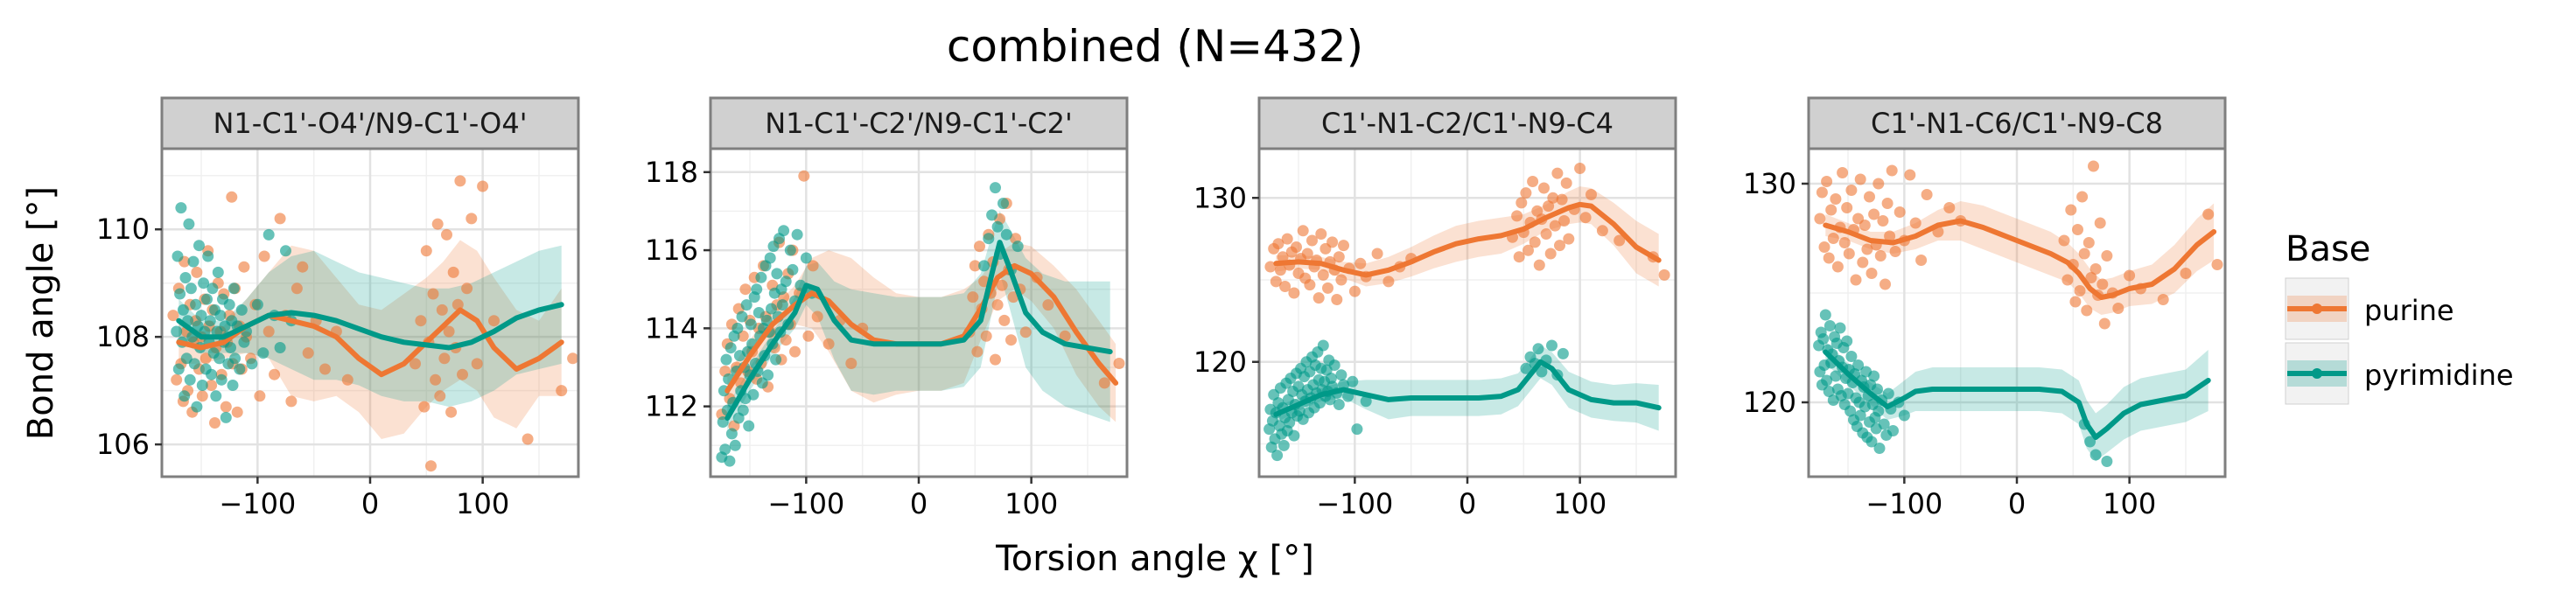 The image size is (2576, 607). Describe the element at coordinates (2328, 249) in the screenshot. I see `legend-title: Base` at that location.